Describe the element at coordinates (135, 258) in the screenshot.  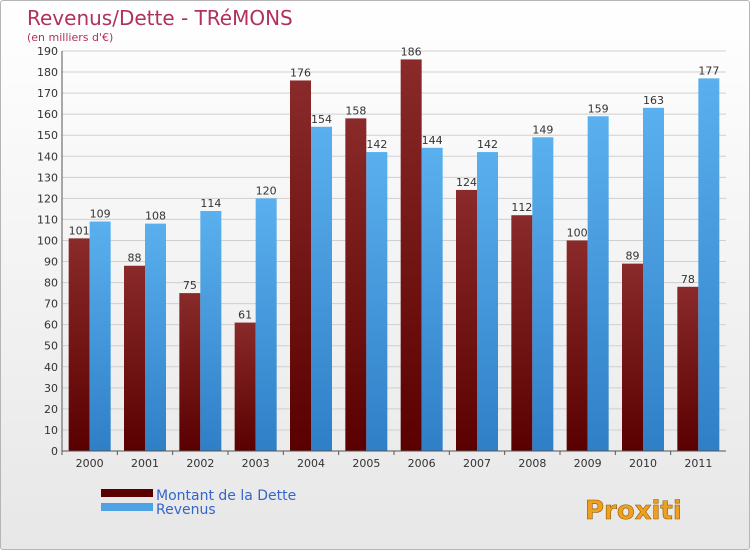
I see `data-label-debt: 88` at that location.